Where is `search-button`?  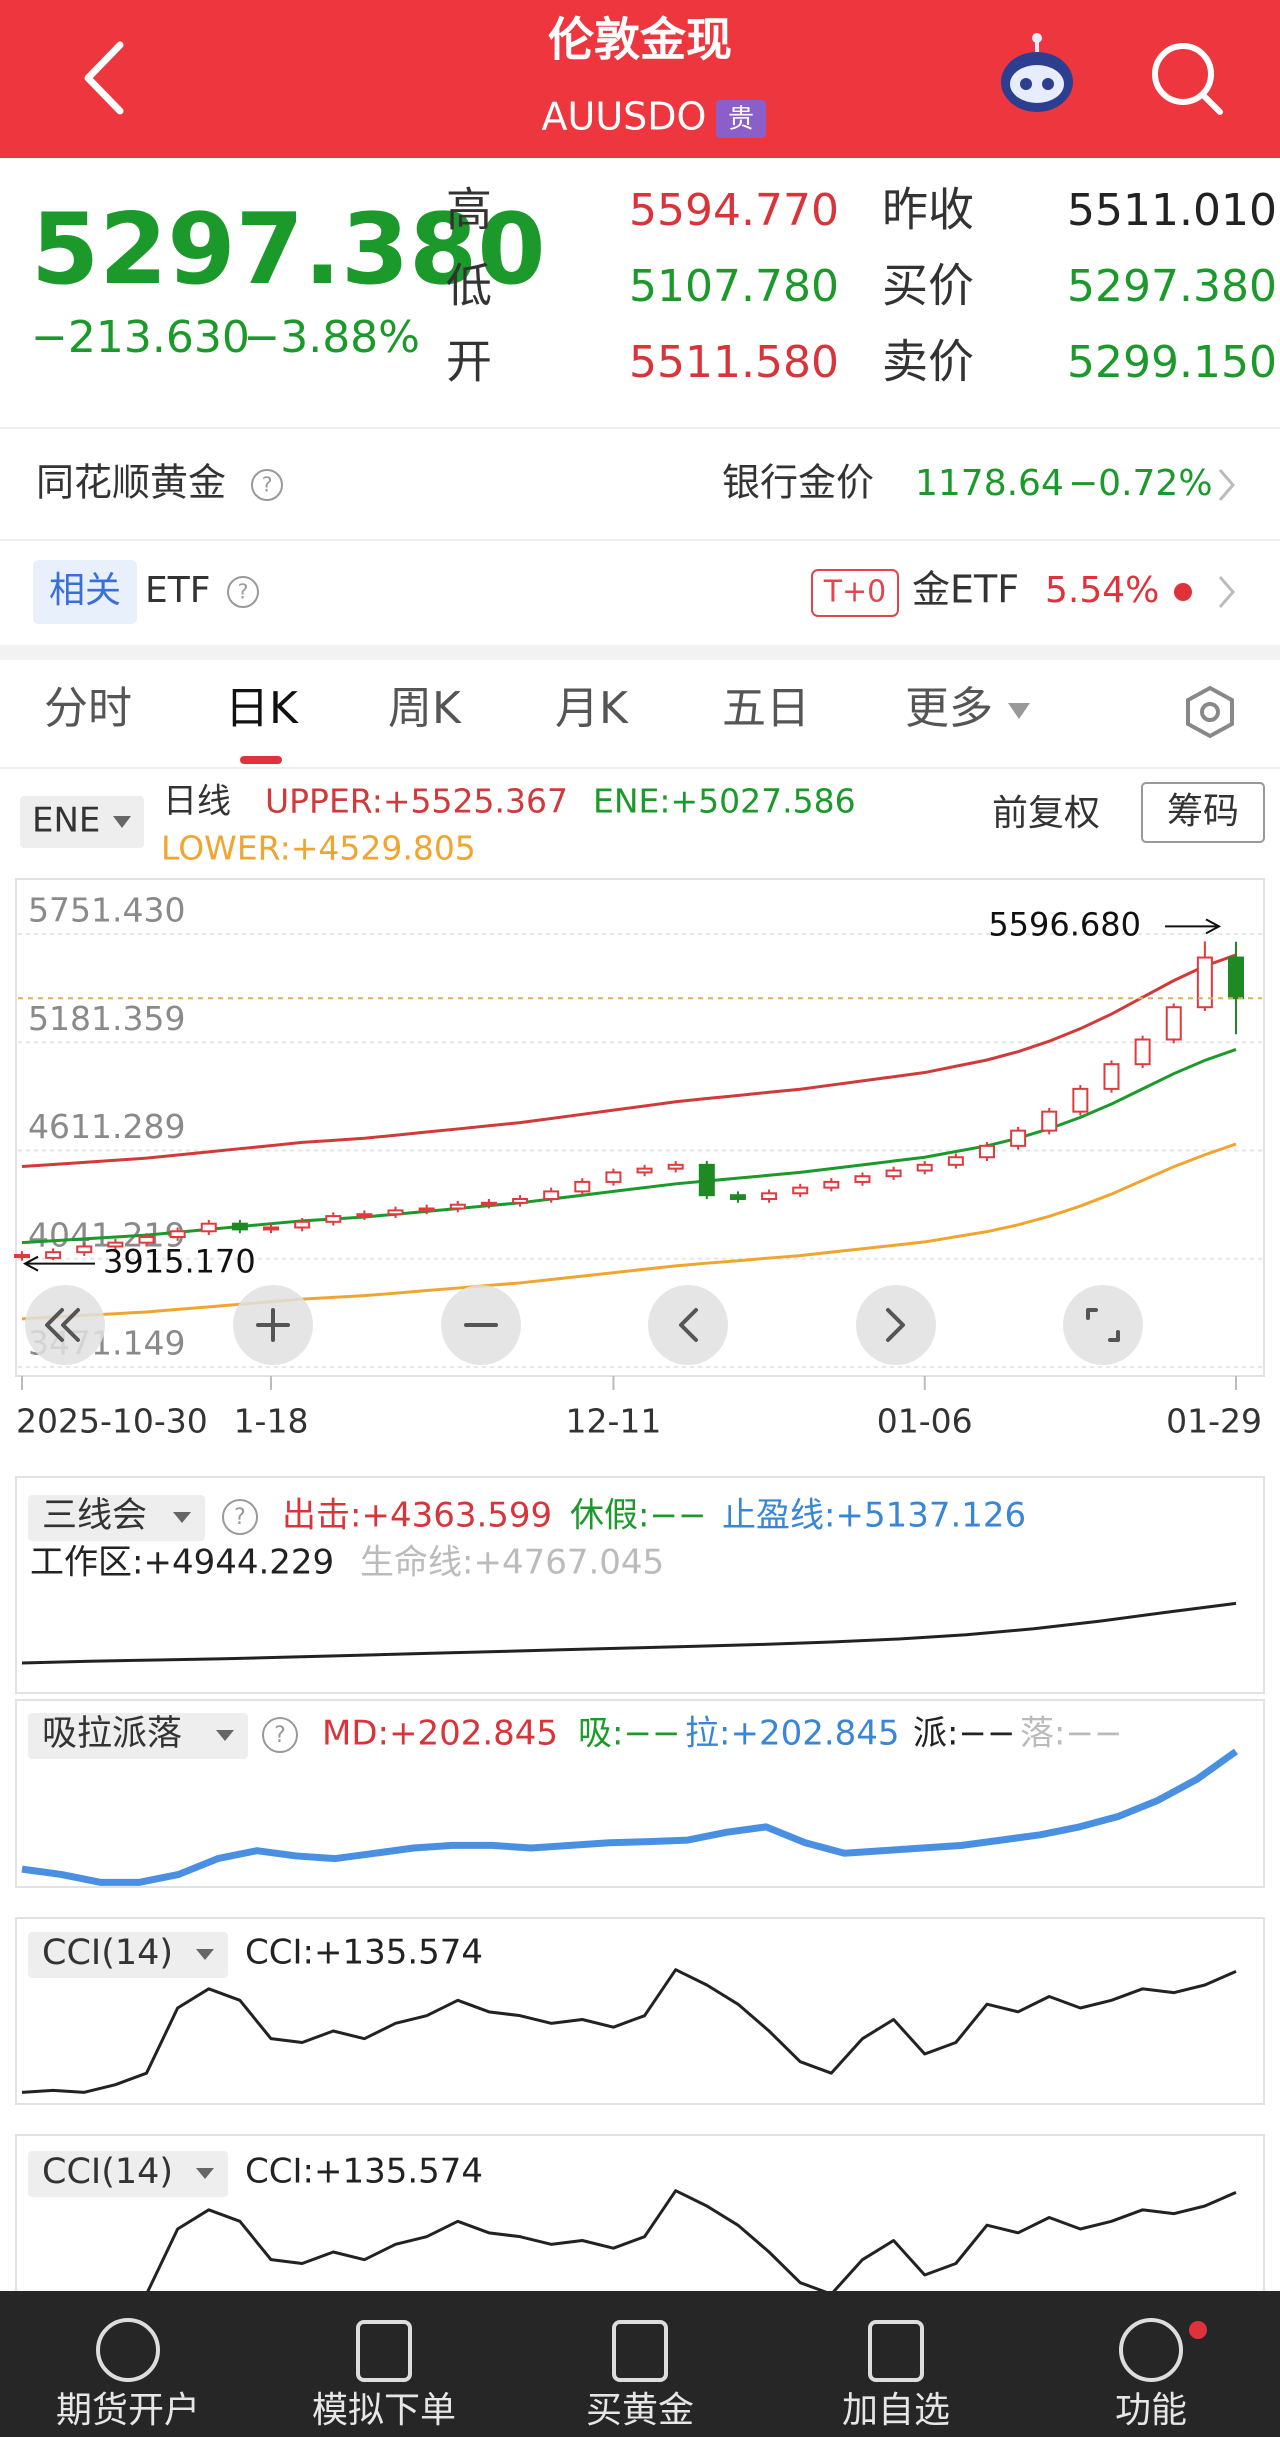 search-button is located at coordinates (1187, 79).